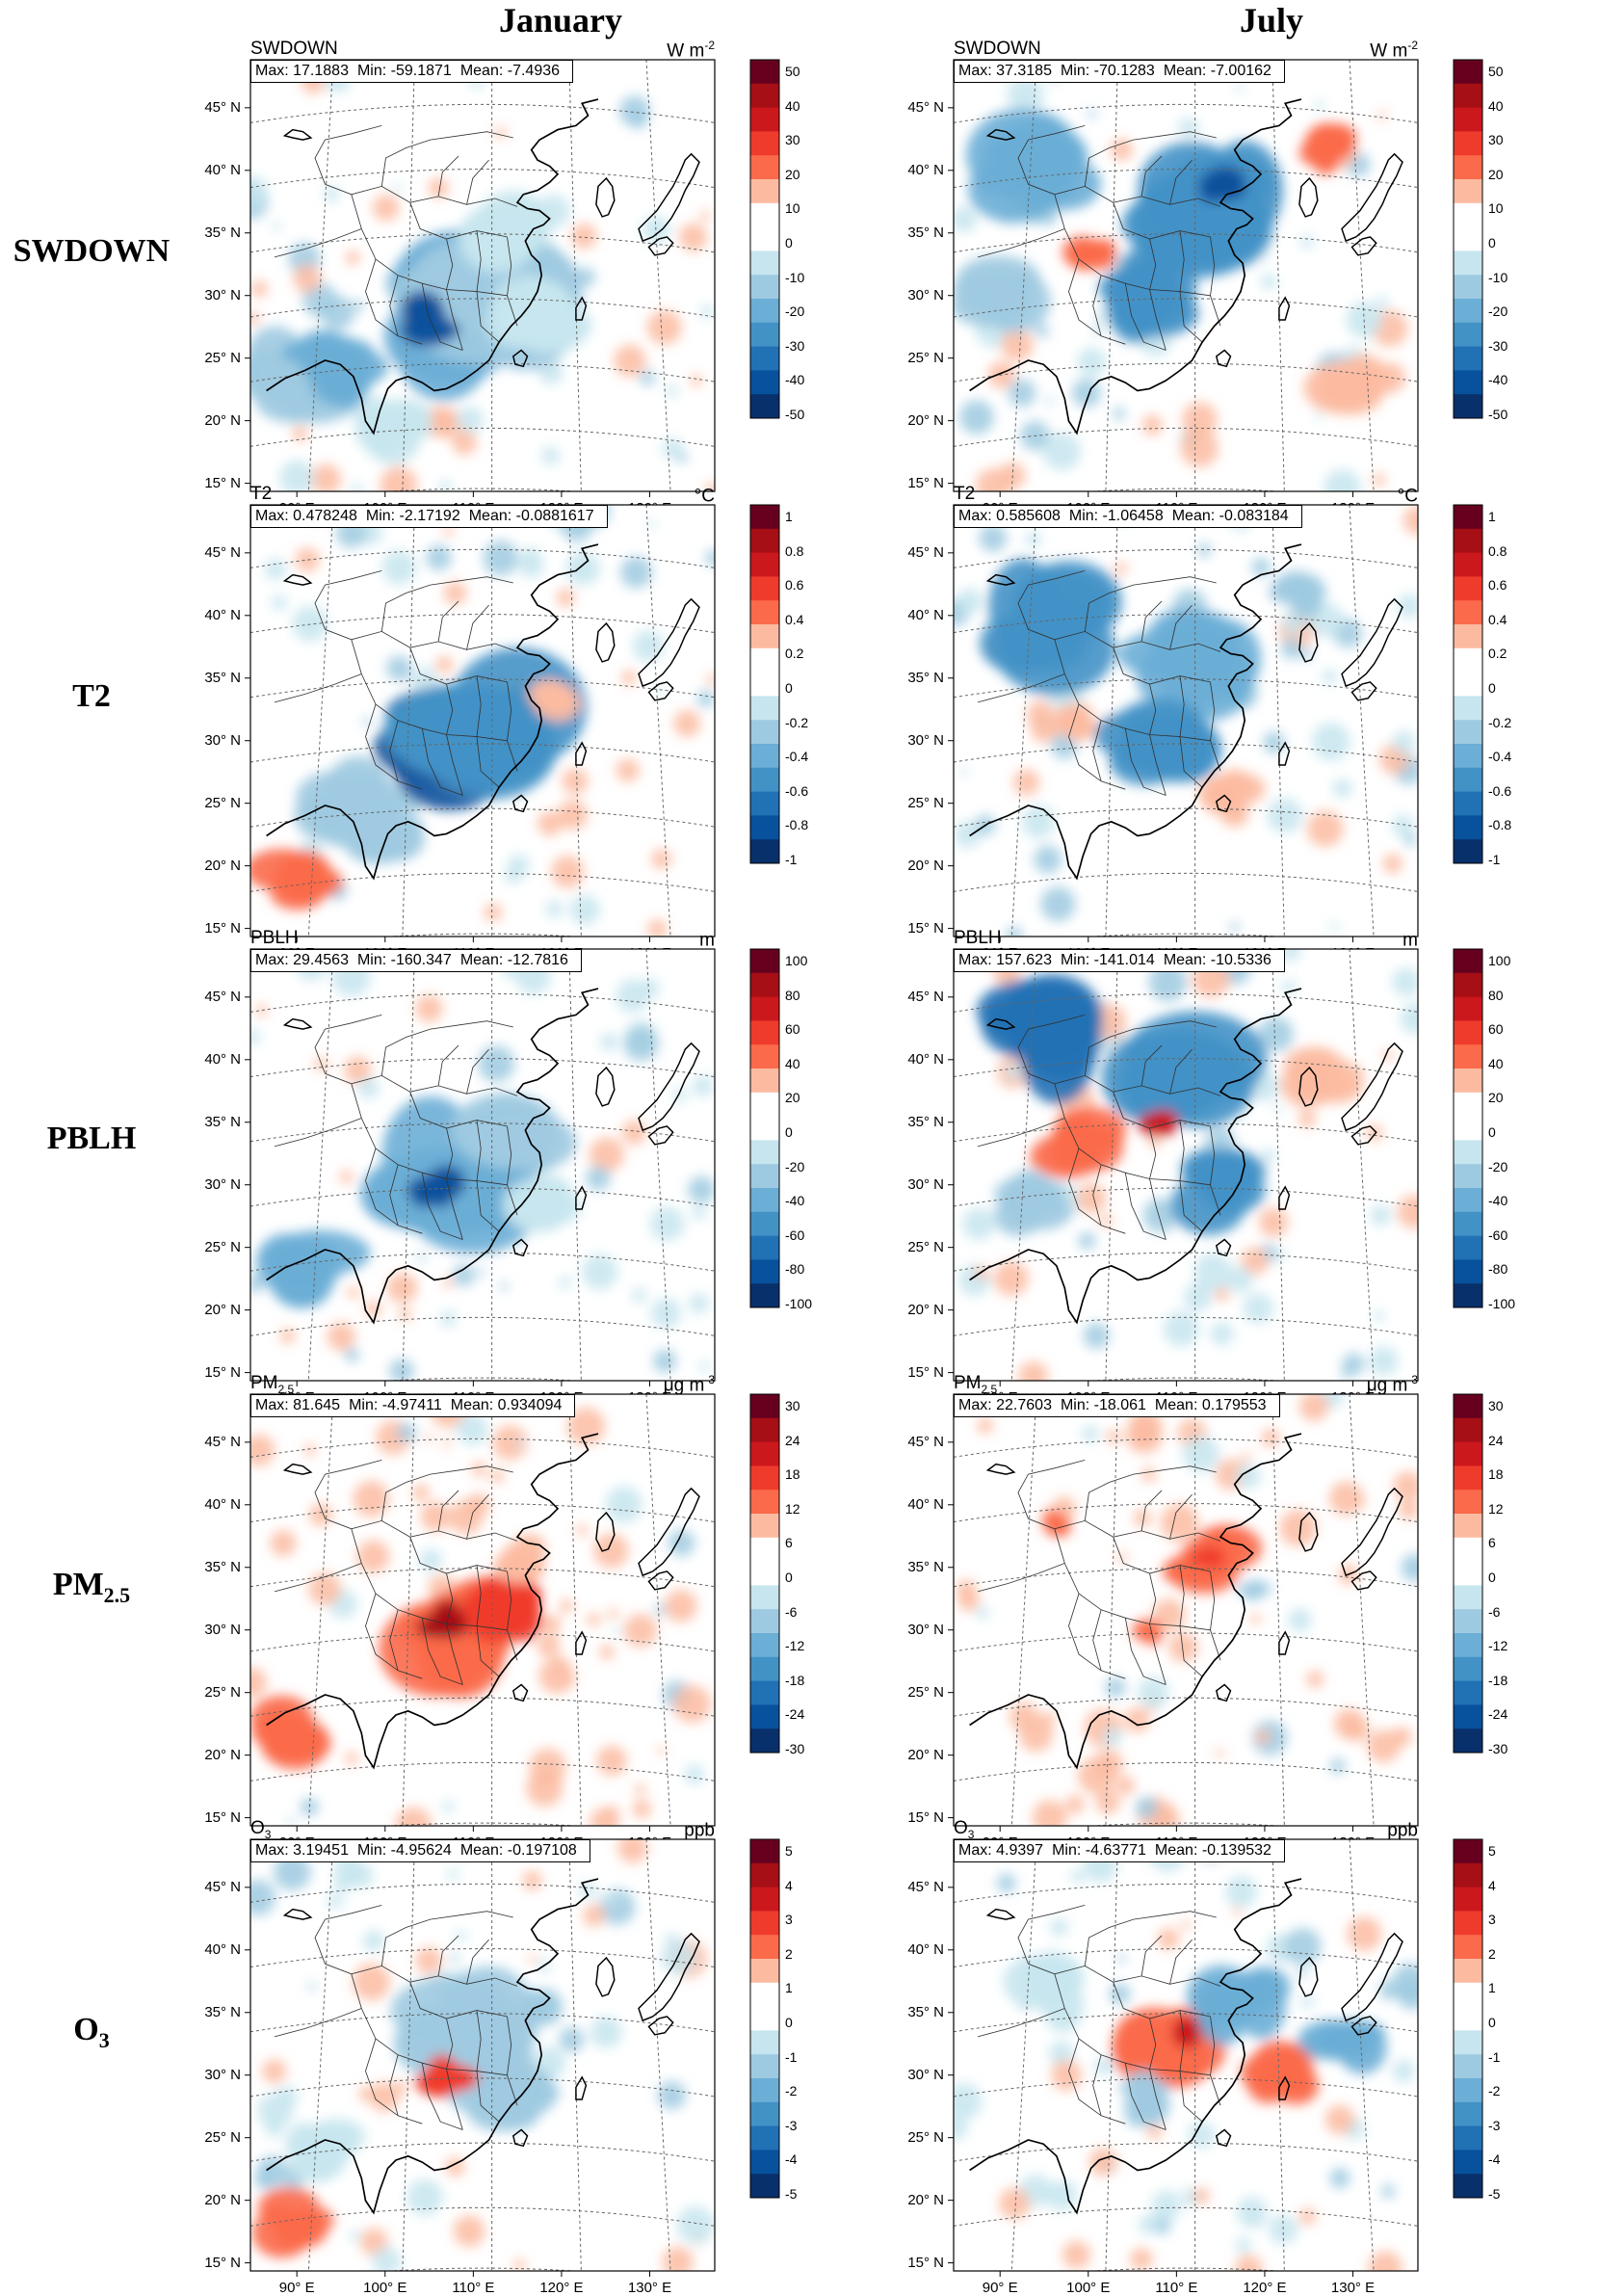 This screenshot has height=2296, width=1599. Describe the element at coordinates (686, 51) in the screenshot. I see `unit-main: W m` at that location.